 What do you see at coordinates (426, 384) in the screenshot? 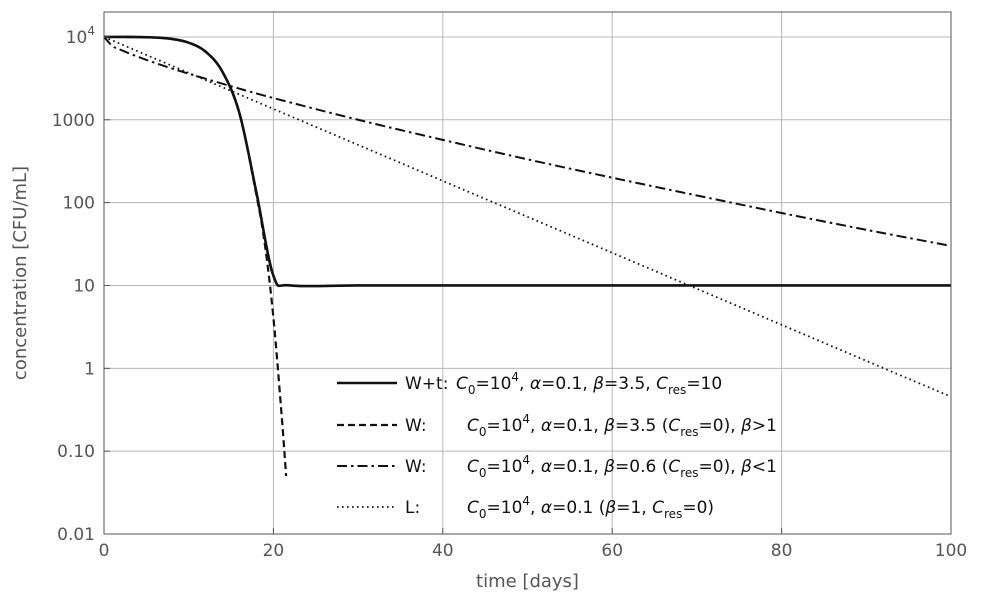
I see `legend-tag: W+t:` at bounding box center [426, 384].